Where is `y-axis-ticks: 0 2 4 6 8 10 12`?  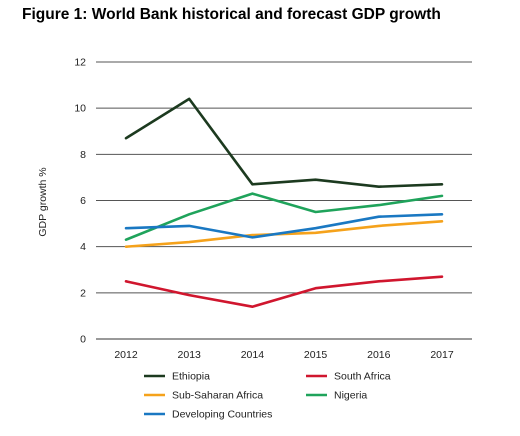 y-axis-ticks: 0 2 4 6 8 10 12 is located at coordinates (80, 201).